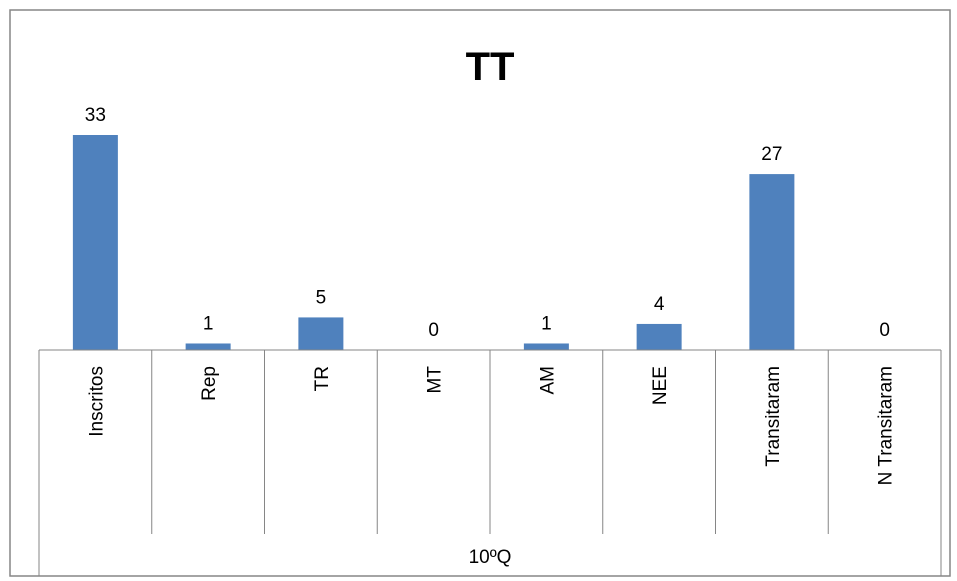  I want to click on category-label: MT, so click(435, 380).